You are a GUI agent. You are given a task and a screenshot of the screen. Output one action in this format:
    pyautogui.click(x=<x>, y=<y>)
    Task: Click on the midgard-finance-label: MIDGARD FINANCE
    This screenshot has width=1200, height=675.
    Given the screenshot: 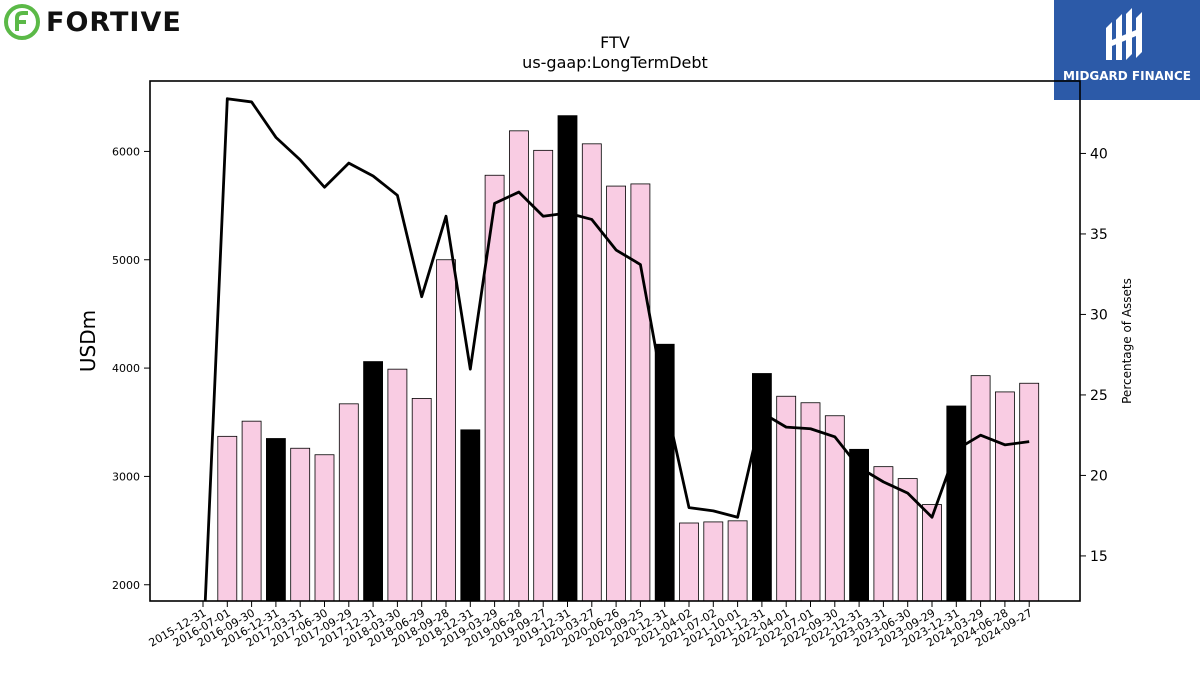 What is the action you would take?
    pyautogui.click(x=1127, y=76)
    